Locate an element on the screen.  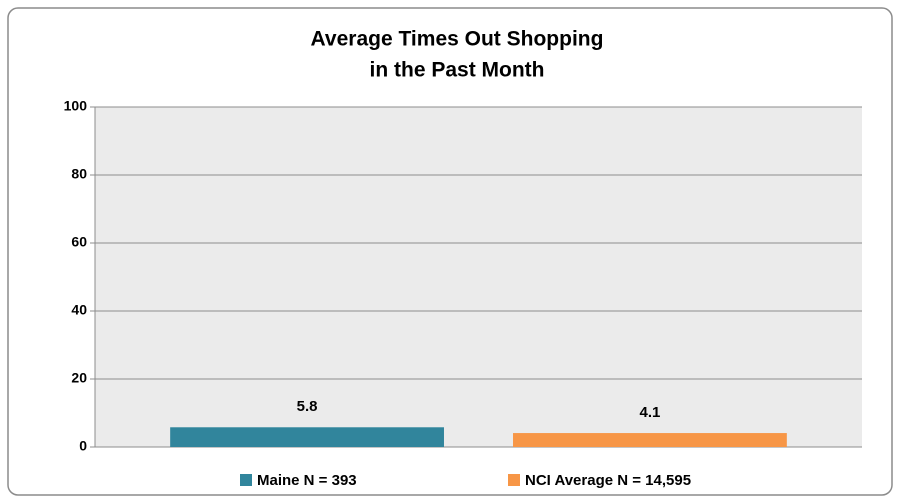
y-tick-label: 60 is located at coordinates (79, 242).